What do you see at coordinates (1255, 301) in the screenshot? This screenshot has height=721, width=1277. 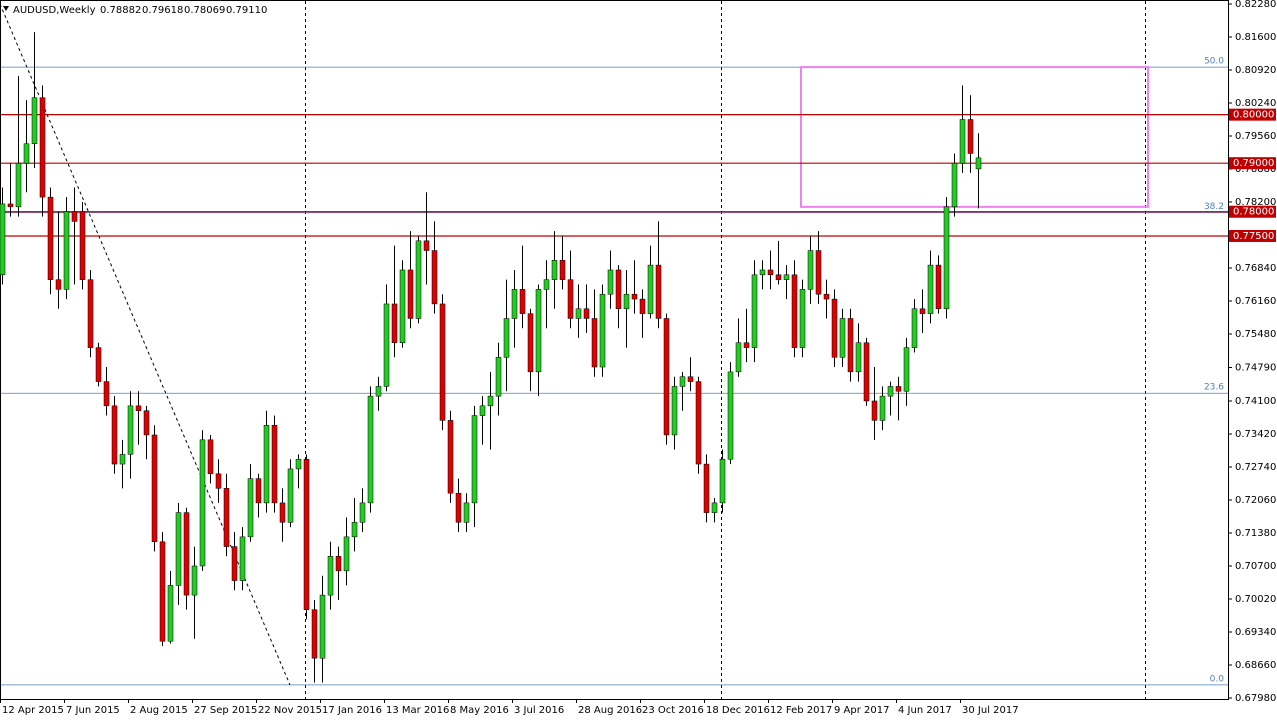 I see `y-tick-label: 0.76160` at bounding box center [1255, 301].